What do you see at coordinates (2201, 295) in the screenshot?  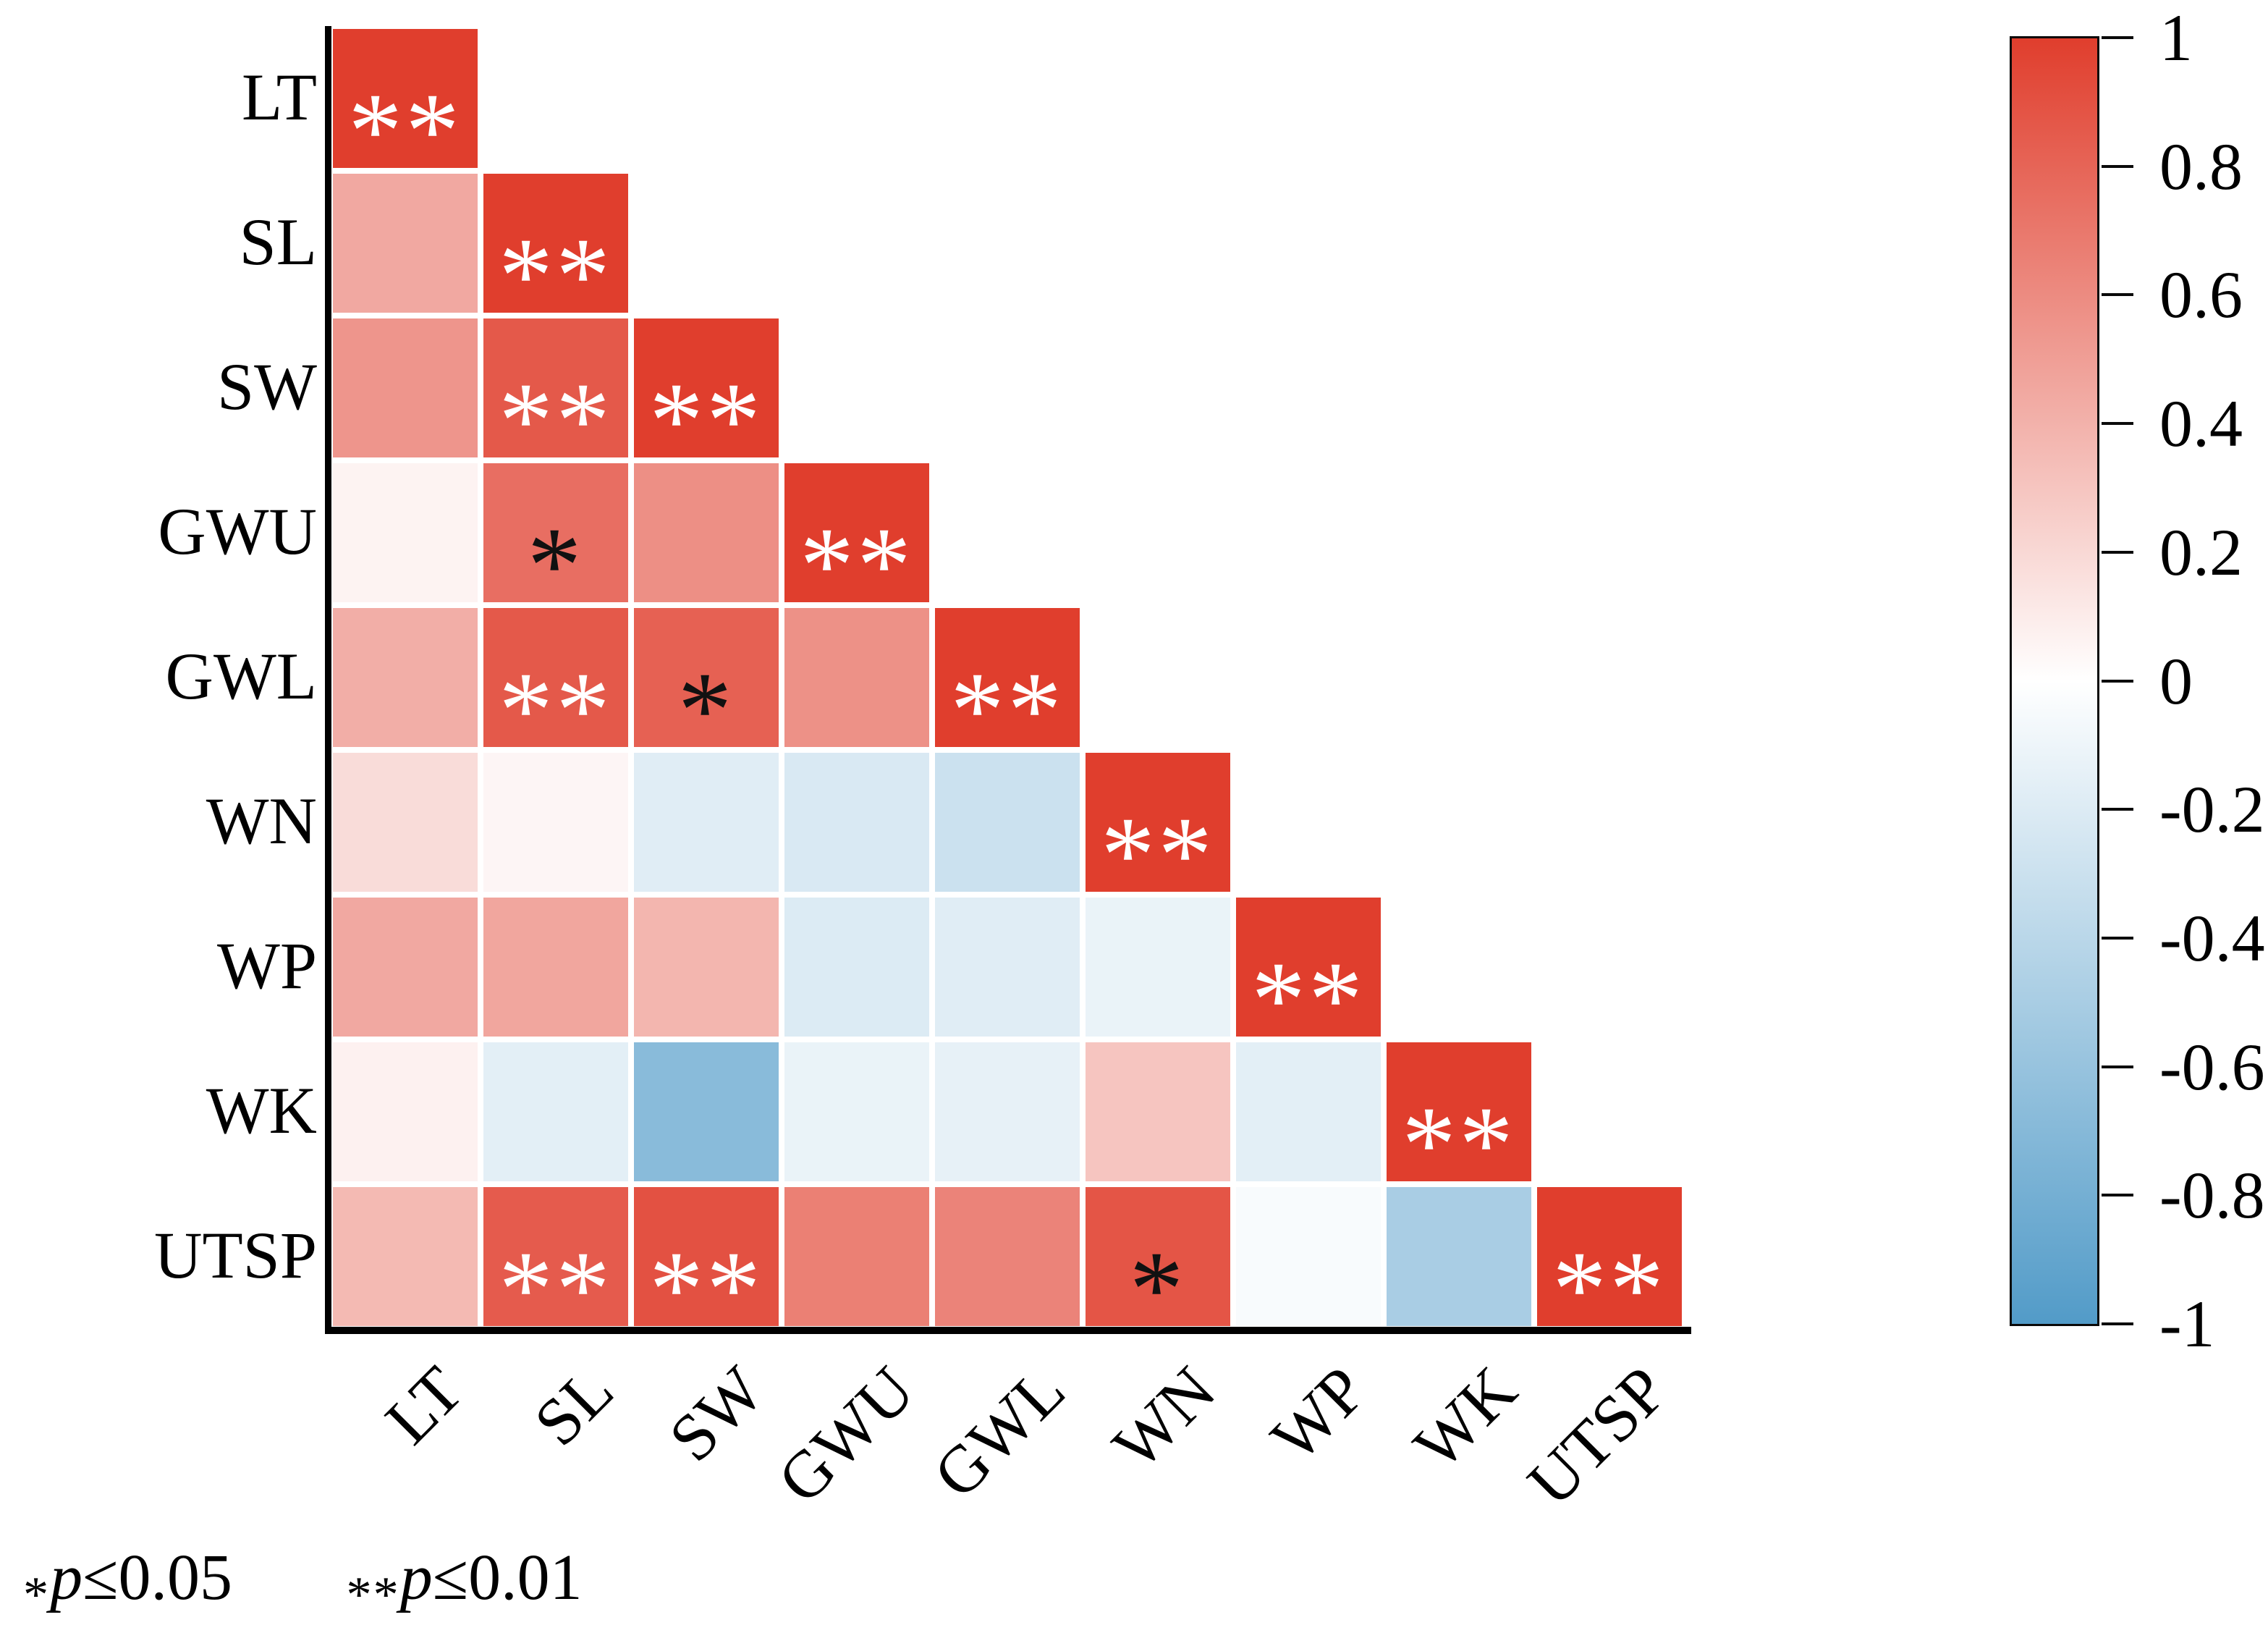 I see `colorbar-tick-label: 0.6` at bounding box center [2201, 295].